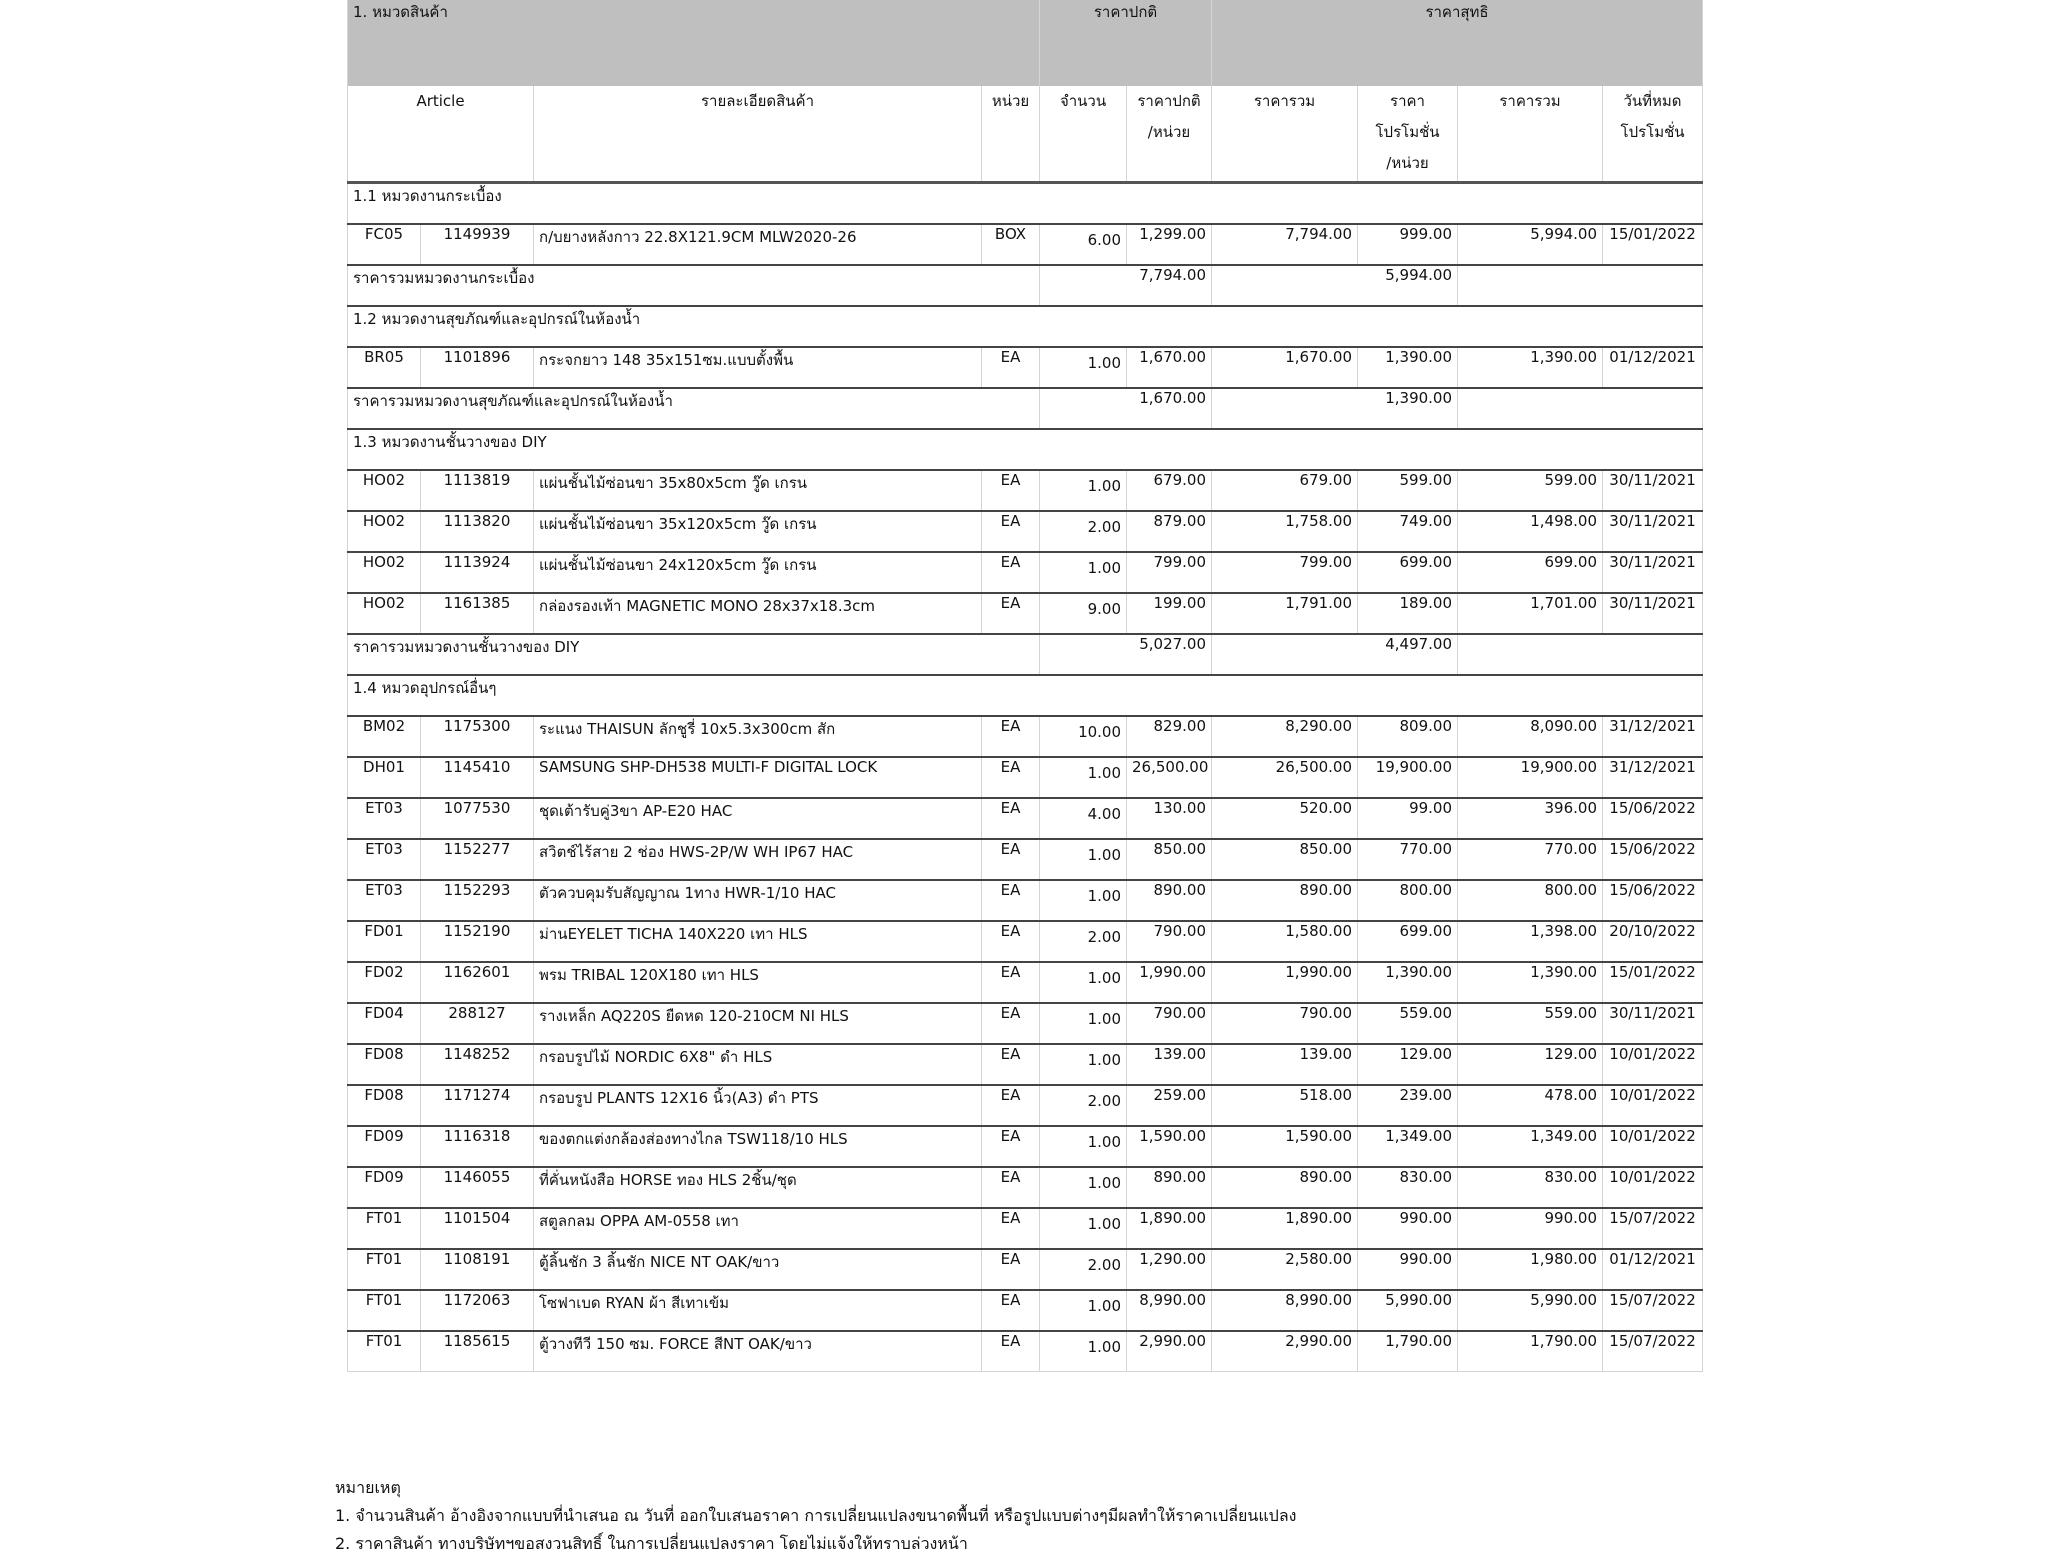 The width and height of the screenshot is (2048, 1558). What do you see at coordinates (477, 1268) in the screenshot?
I see `item-article: 1108191` at bounding box center [477, 1268].